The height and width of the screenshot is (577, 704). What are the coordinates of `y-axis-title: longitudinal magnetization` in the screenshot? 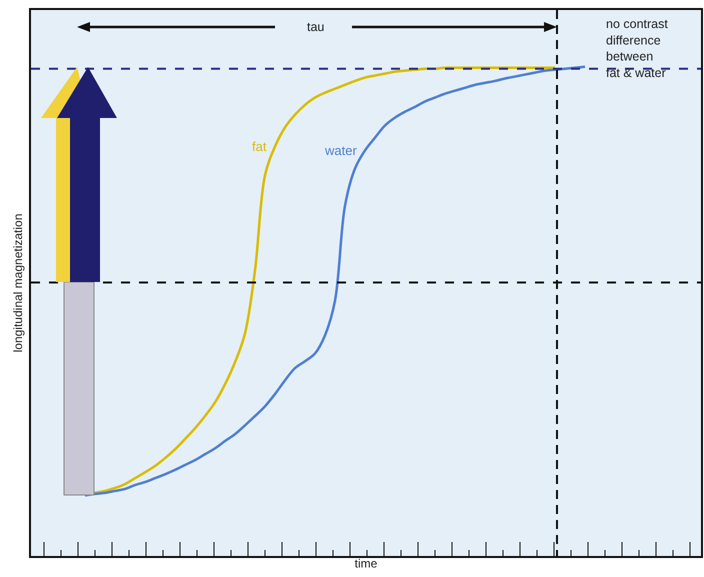 It's located at (17, 283).